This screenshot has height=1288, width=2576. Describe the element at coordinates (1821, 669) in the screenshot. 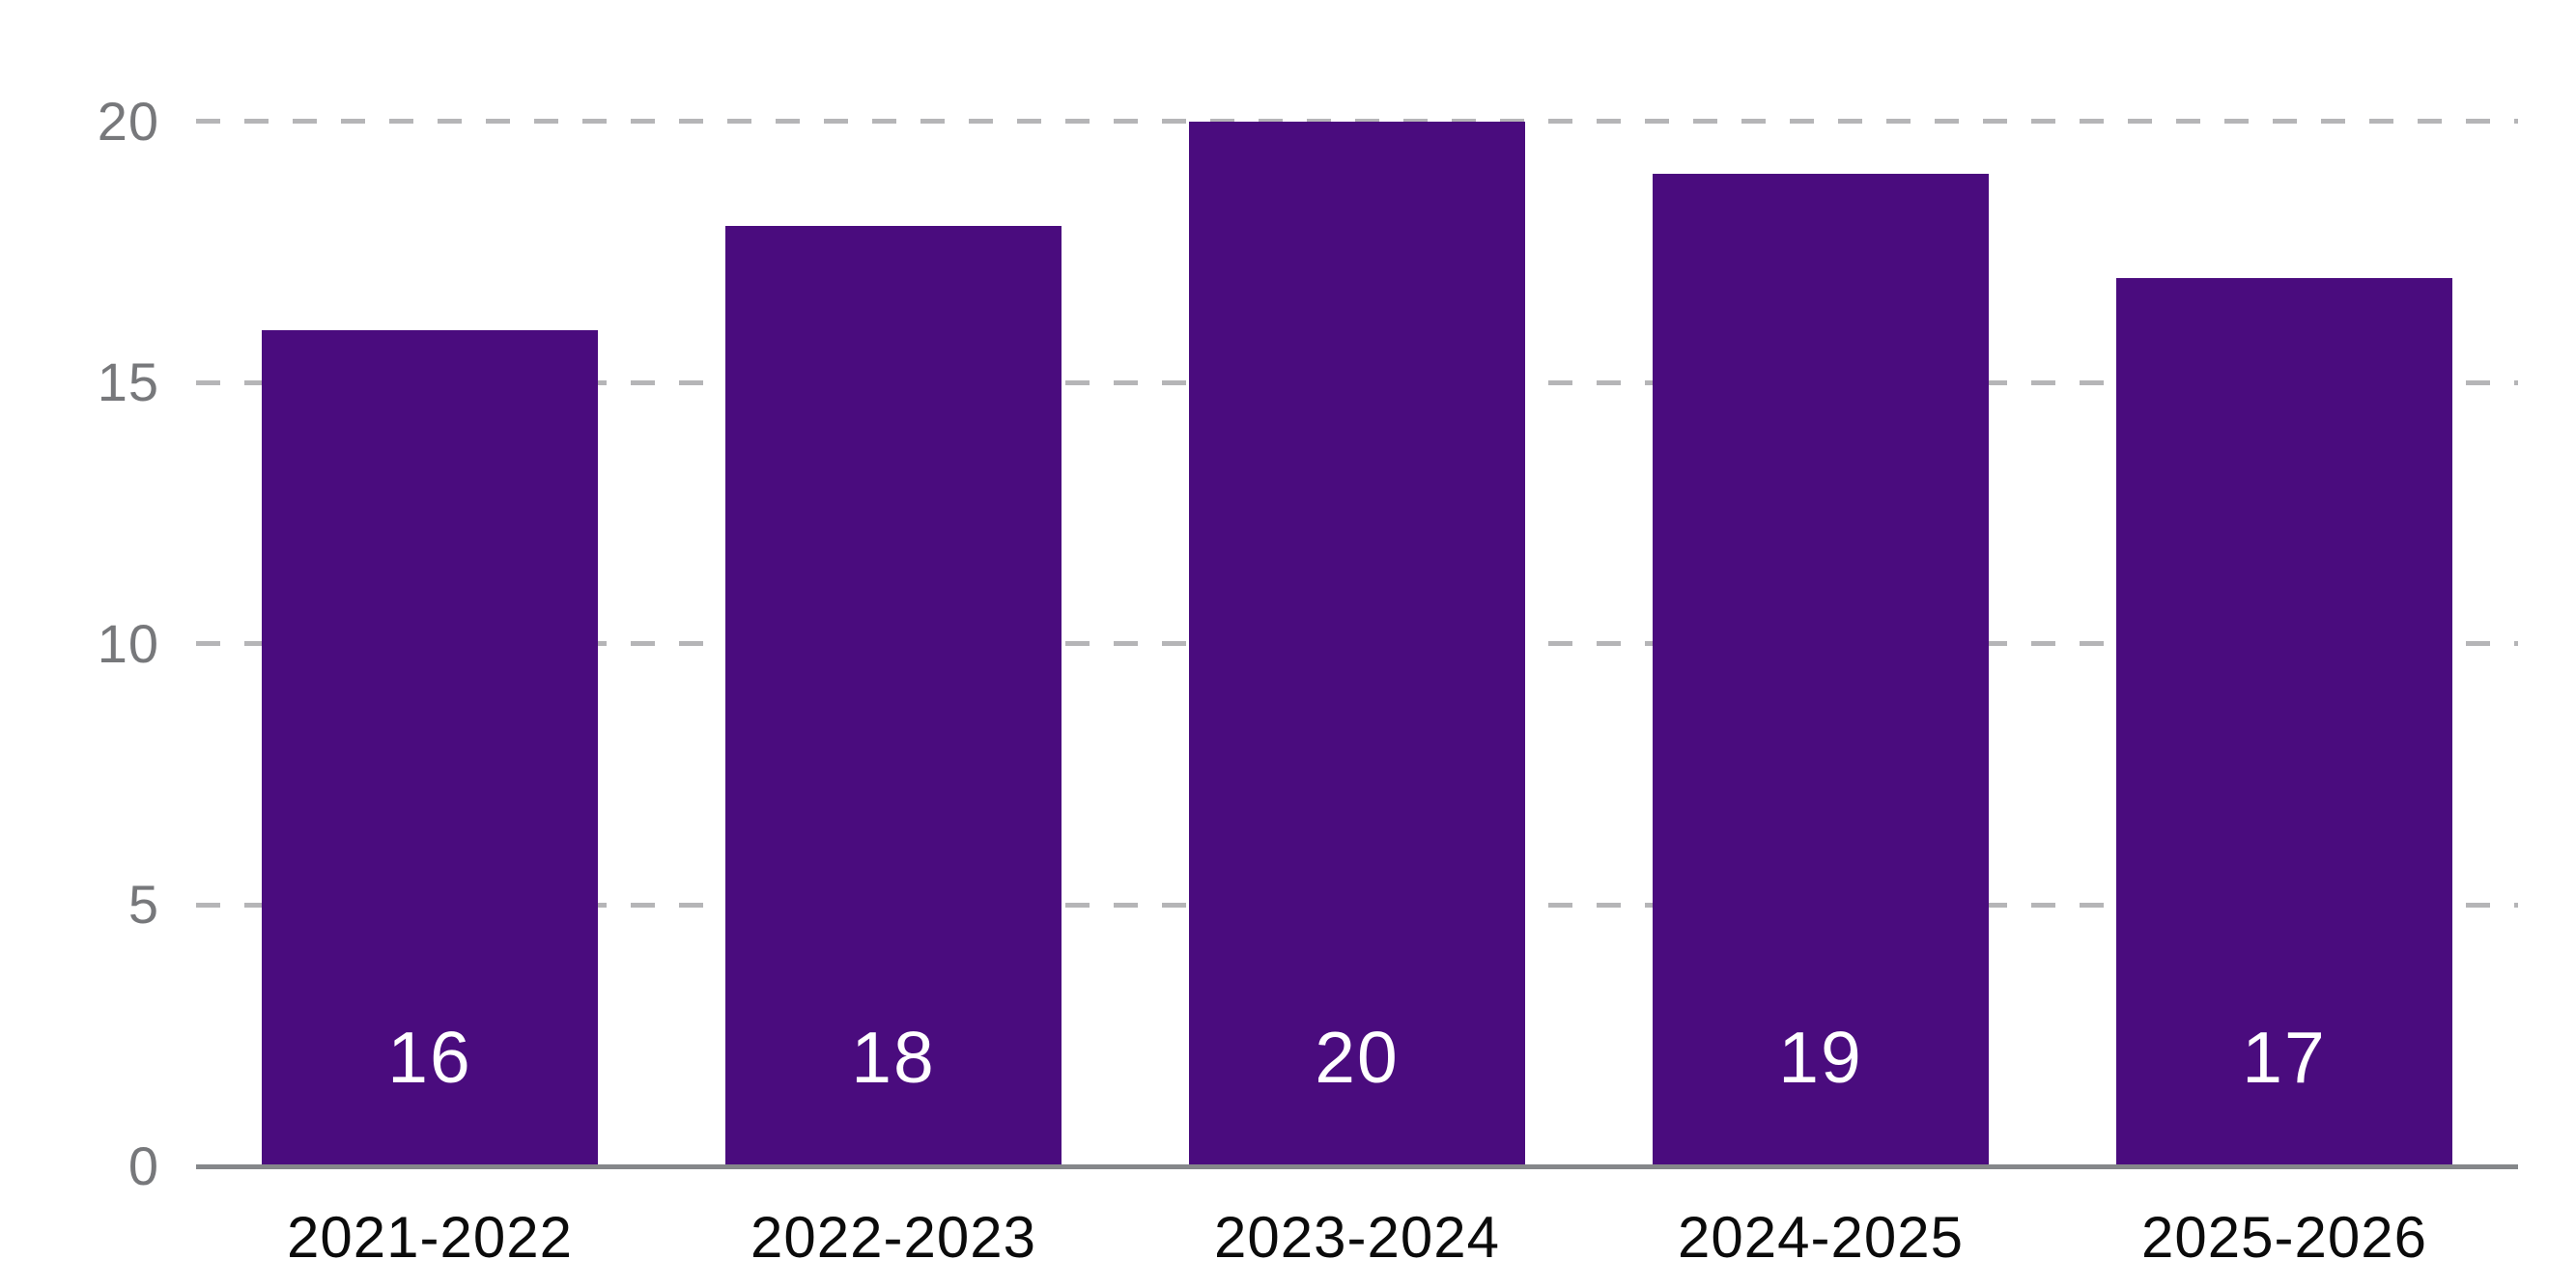

I see `bar-2024-2025` at that location.